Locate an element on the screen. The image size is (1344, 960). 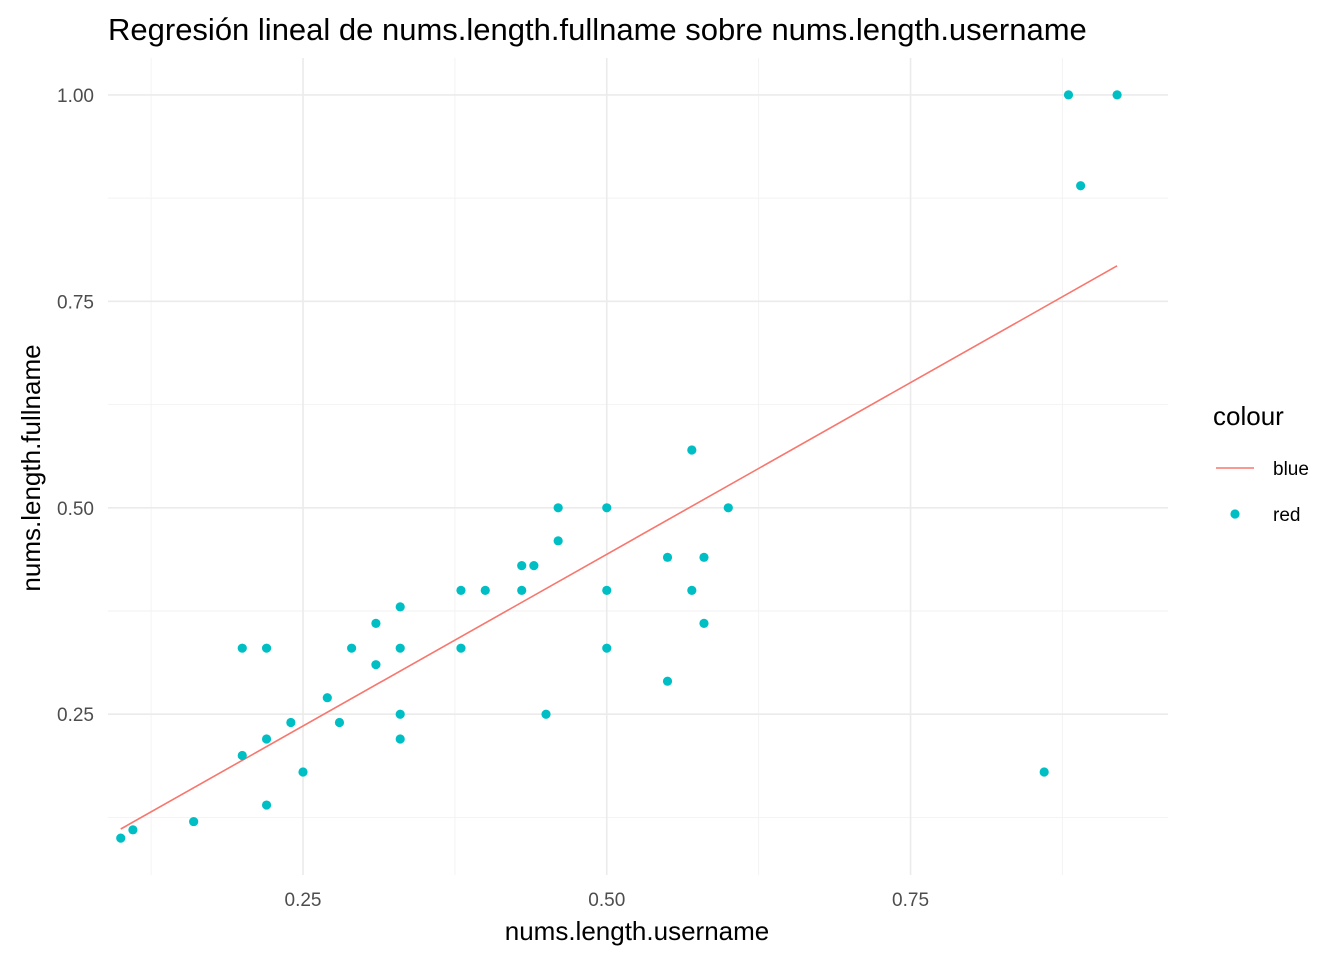
legend-keys: blue red is located at coordinates (1262, 492).